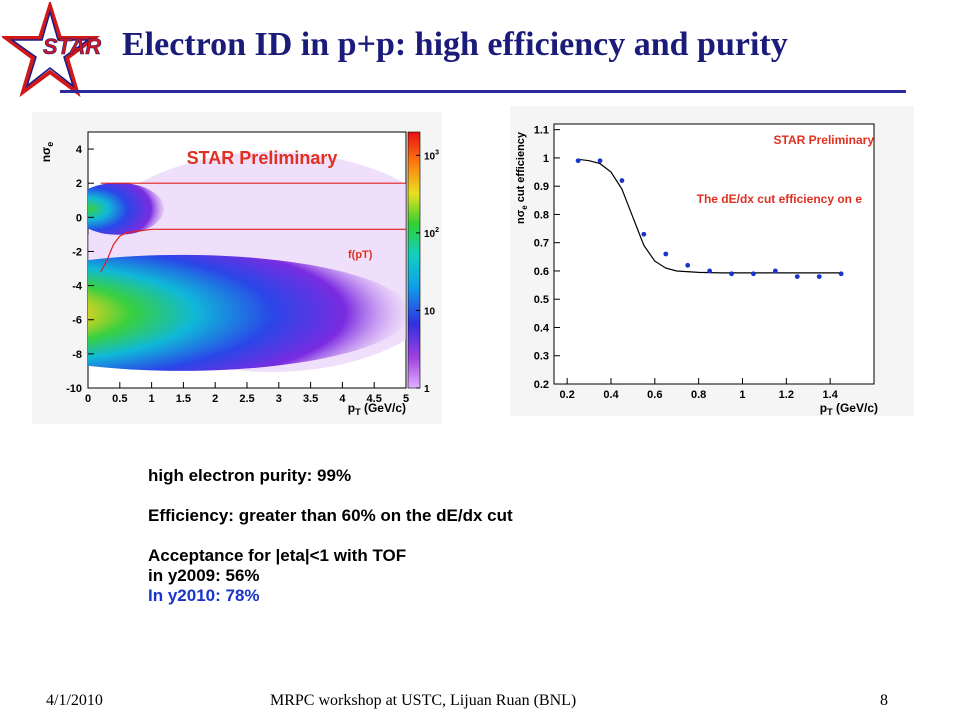 The width and height of the screenshot is (960, 720). Describe the element at coordinates (541, 385) in the screenshot. I see `efficiency-y-tick-label: 0.2` at that location.